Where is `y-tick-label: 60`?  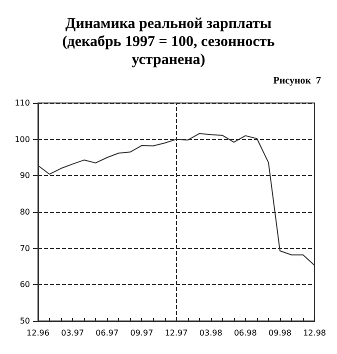
y-tick-label: 60 is located at coordinates (25, 285).